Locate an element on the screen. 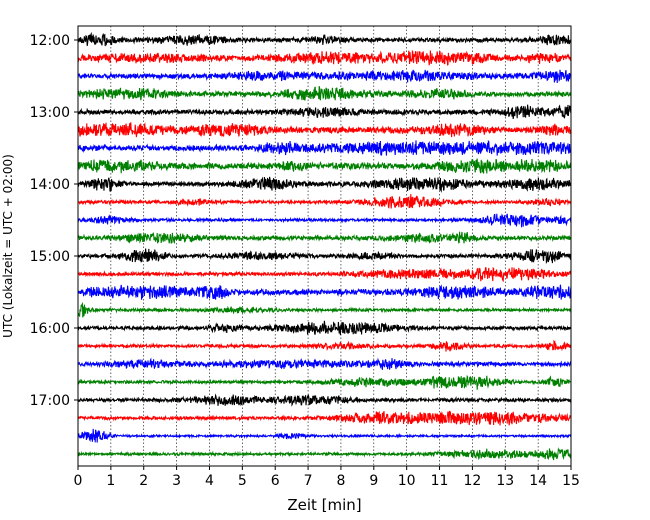  x-tick-label: 9 is located at coordinates (373, 481).